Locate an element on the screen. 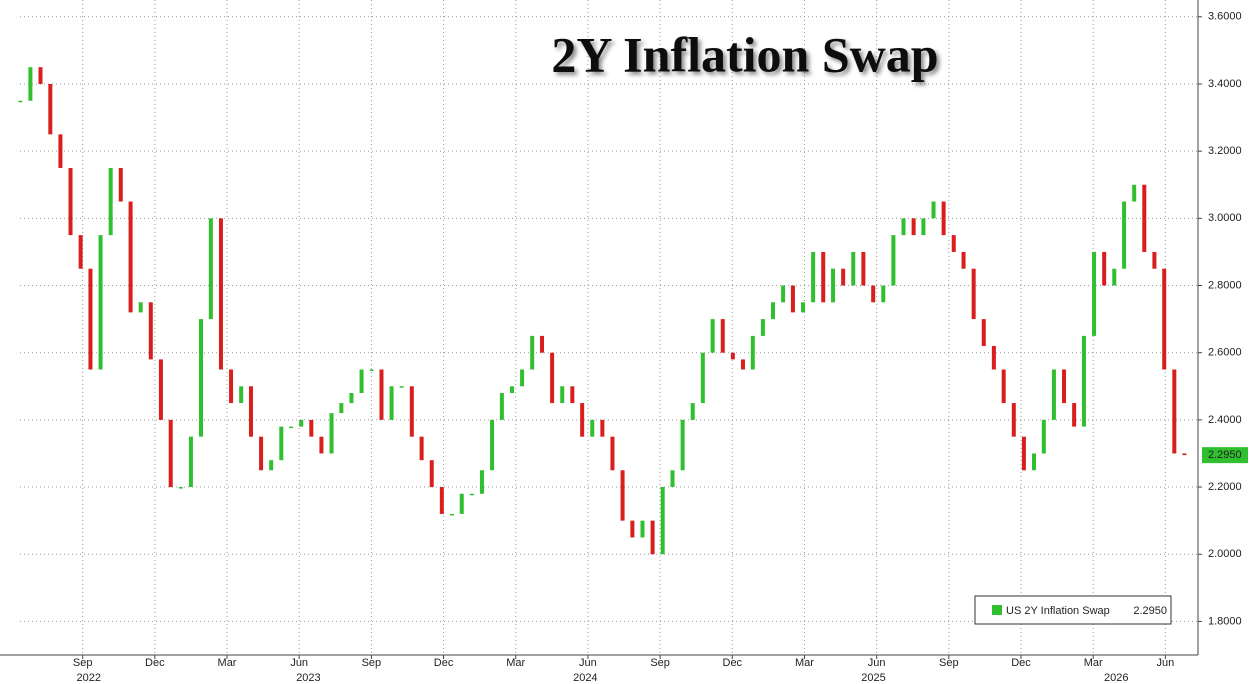 This screenshot has width=1260, height=684. year-label: 2023 is located at coordinates (308, 678).